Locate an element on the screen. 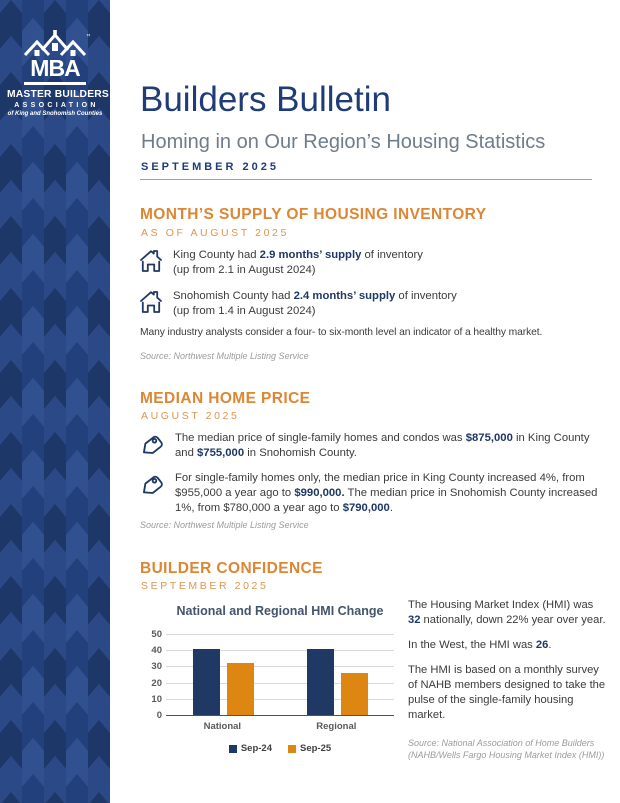 The width and height of the screenshot is (620, 803). chart-title: National and Regional HMI Change is located at coordinates (280, 611).